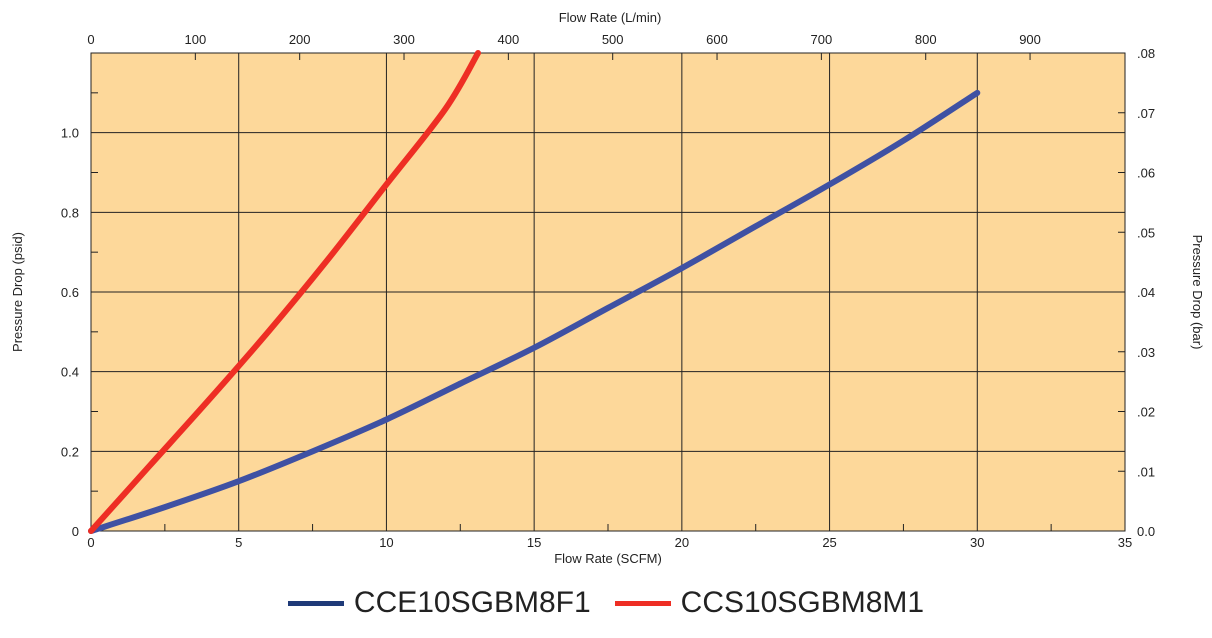  What do you see at coordinates (70, 451) in the screenshot?
I see `y-tick-label: 0.2` at bounding box center [70, 451].